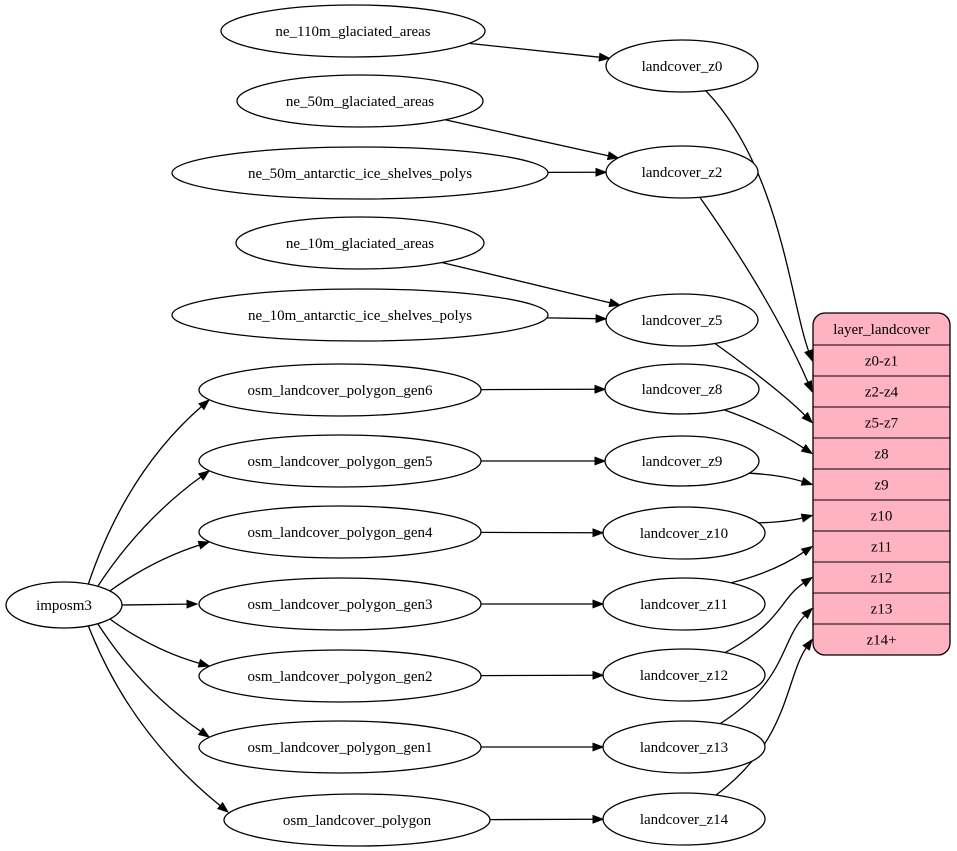 The width and height of the screenshot is (957, 851). I want to click on node-osm_landcover_polygon_gen1: osm_landcover_polygon_gen1, so click(340, 747).